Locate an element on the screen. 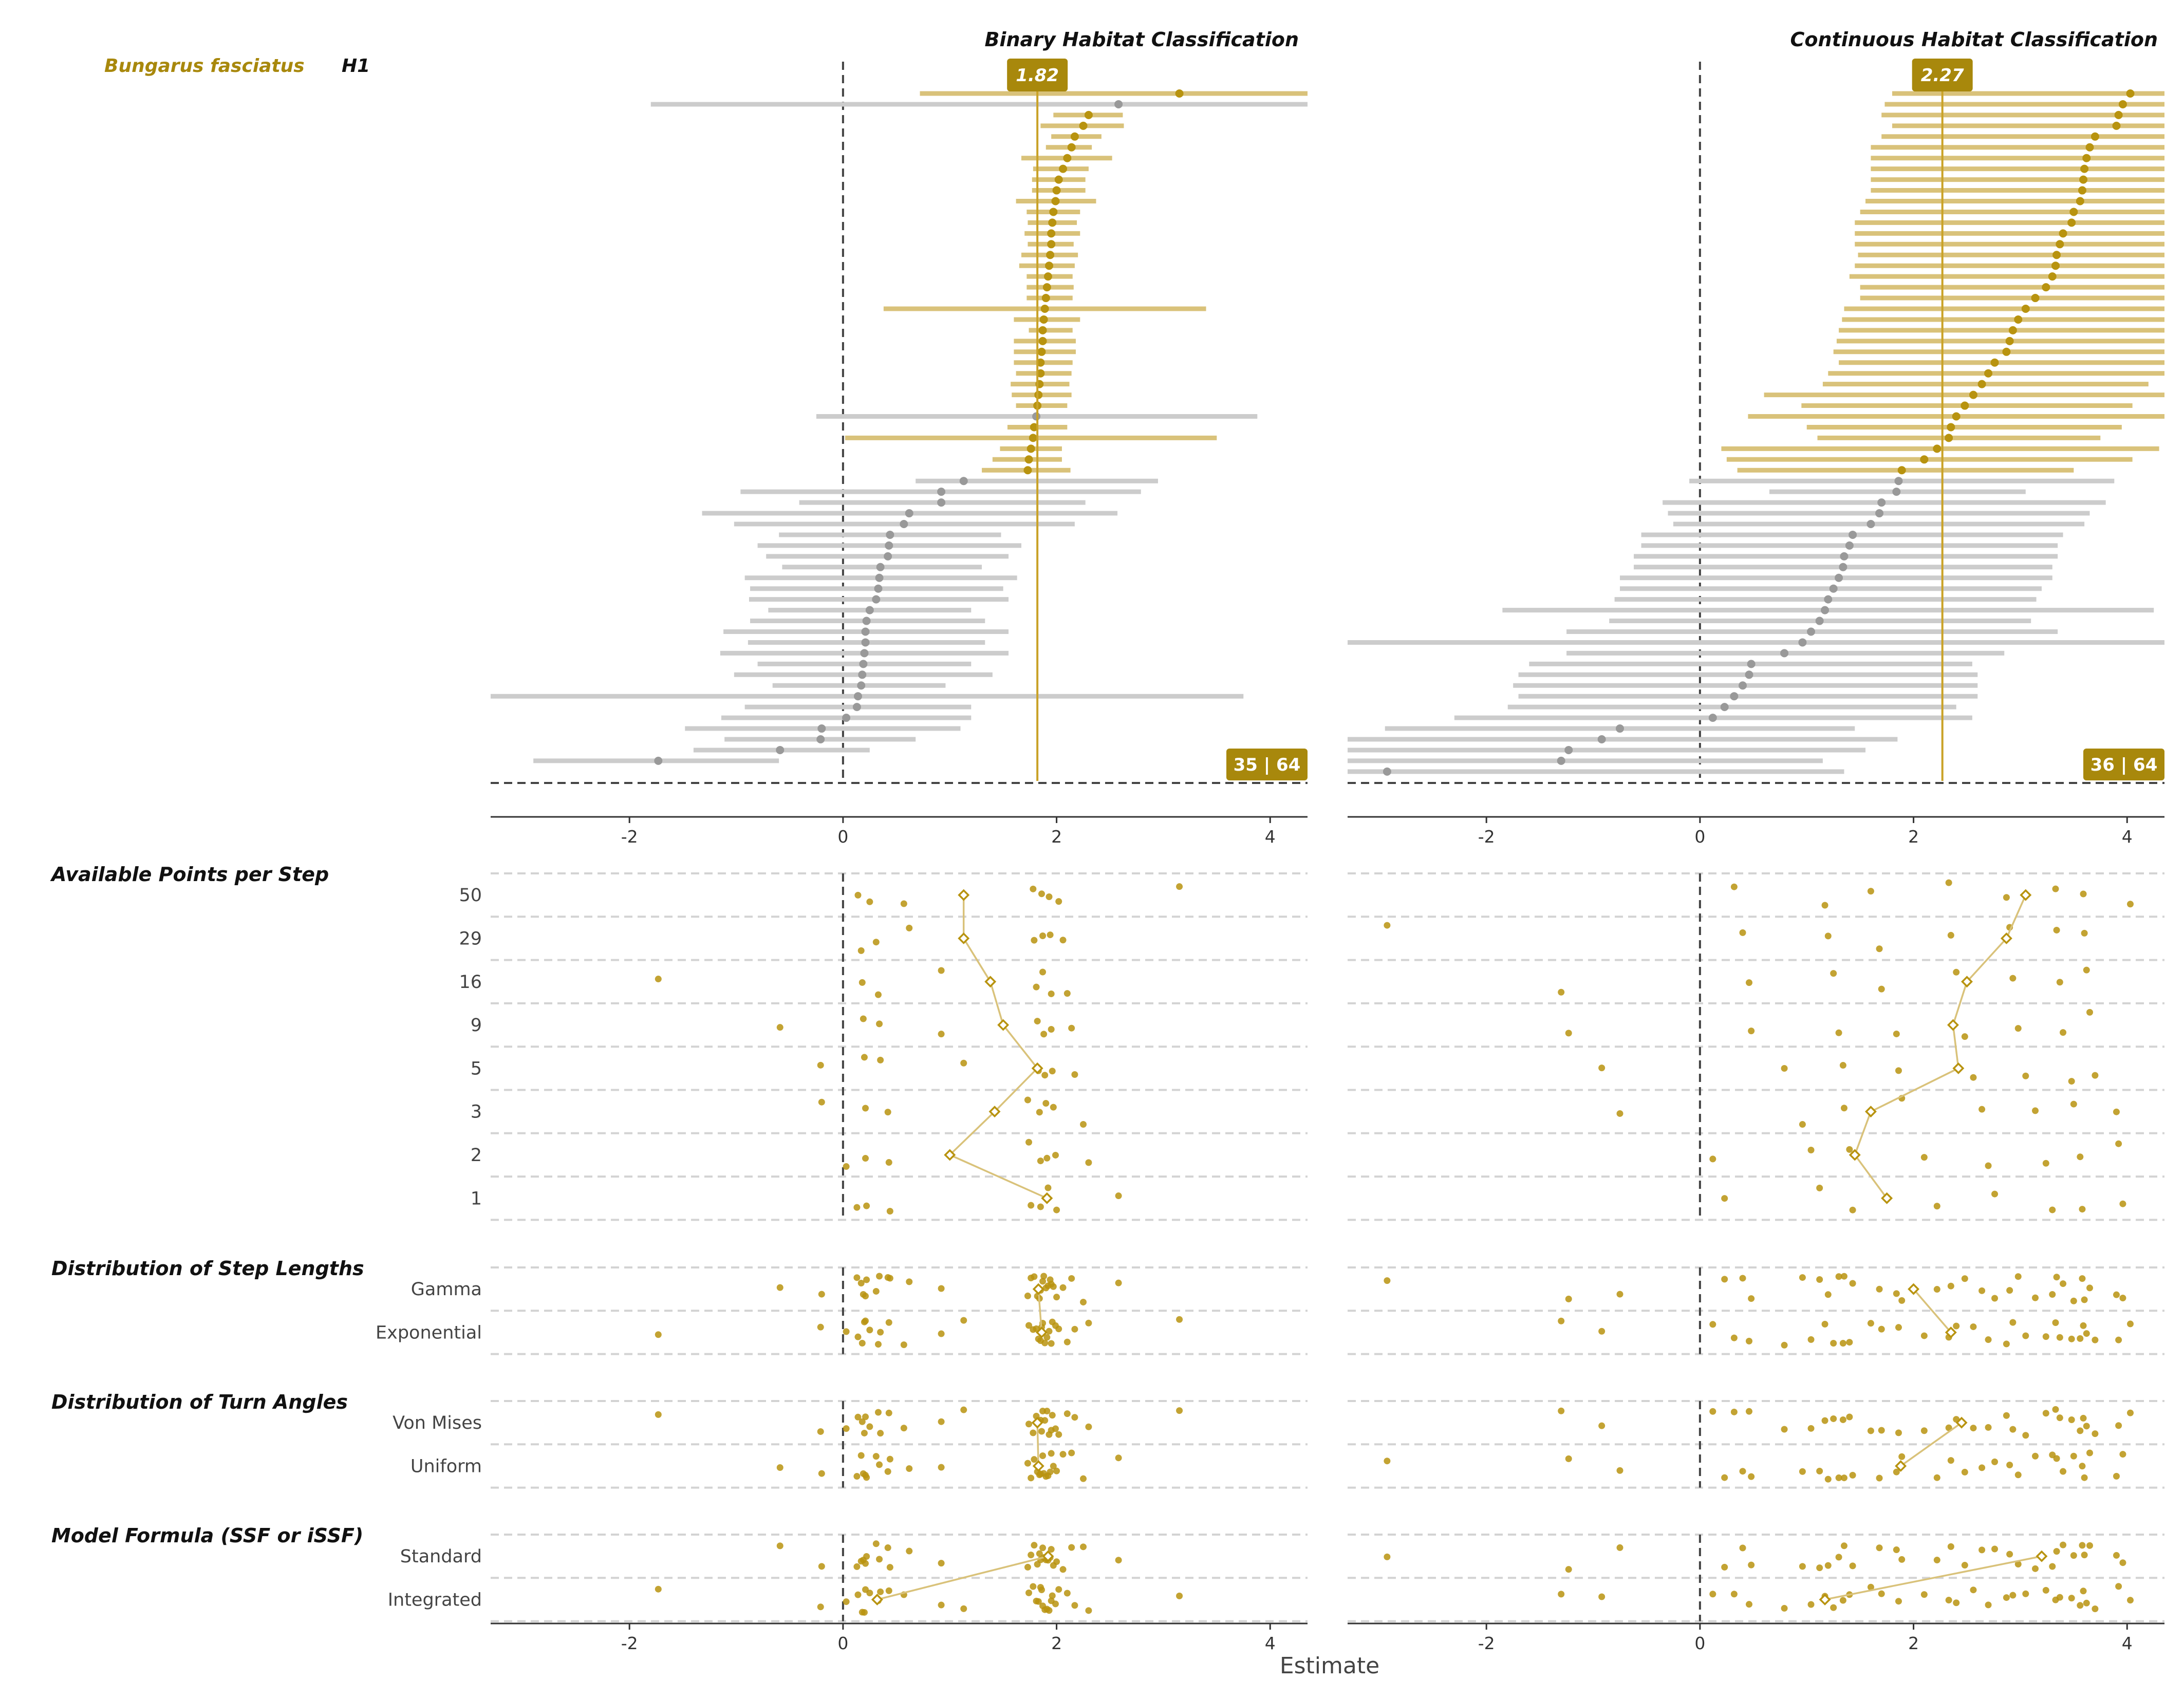 Image resolution: width=2184 pixels, height=1699 pixels. mean-badge-label: 2.27 is located at coordinates (1942, 75).